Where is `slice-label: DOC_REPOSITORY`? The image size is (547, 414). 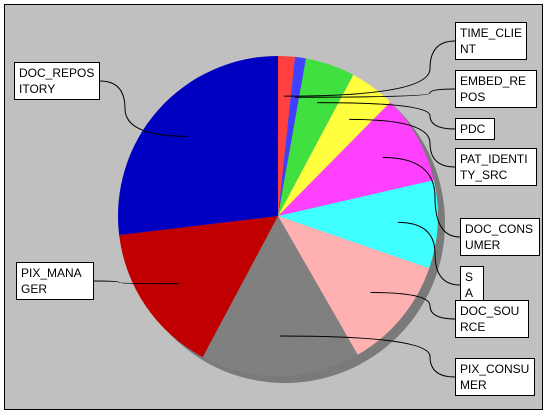 slice-label: DOC_REPOSITORY is located at coordinates (57, 81).